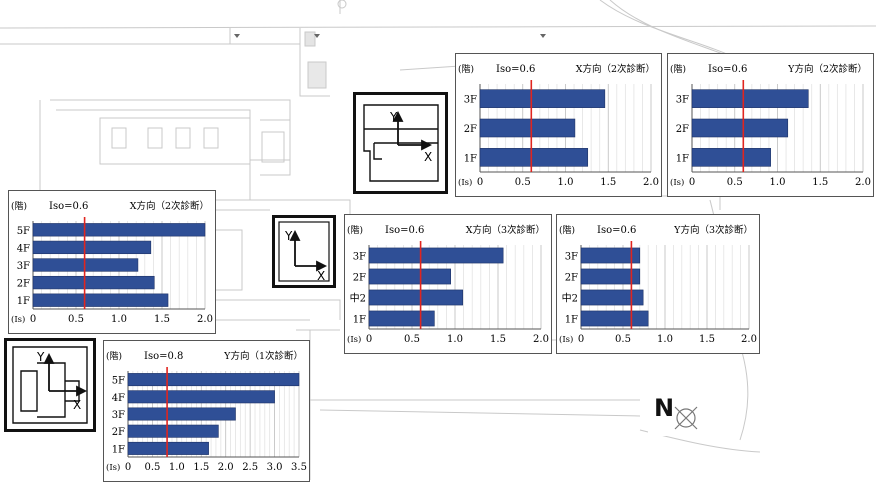 Image resolution: width=876 pixels, height=484 pixels. Describe the element at coordinates (416, 297) in the screenshot. I see `bar-中2` at that location.